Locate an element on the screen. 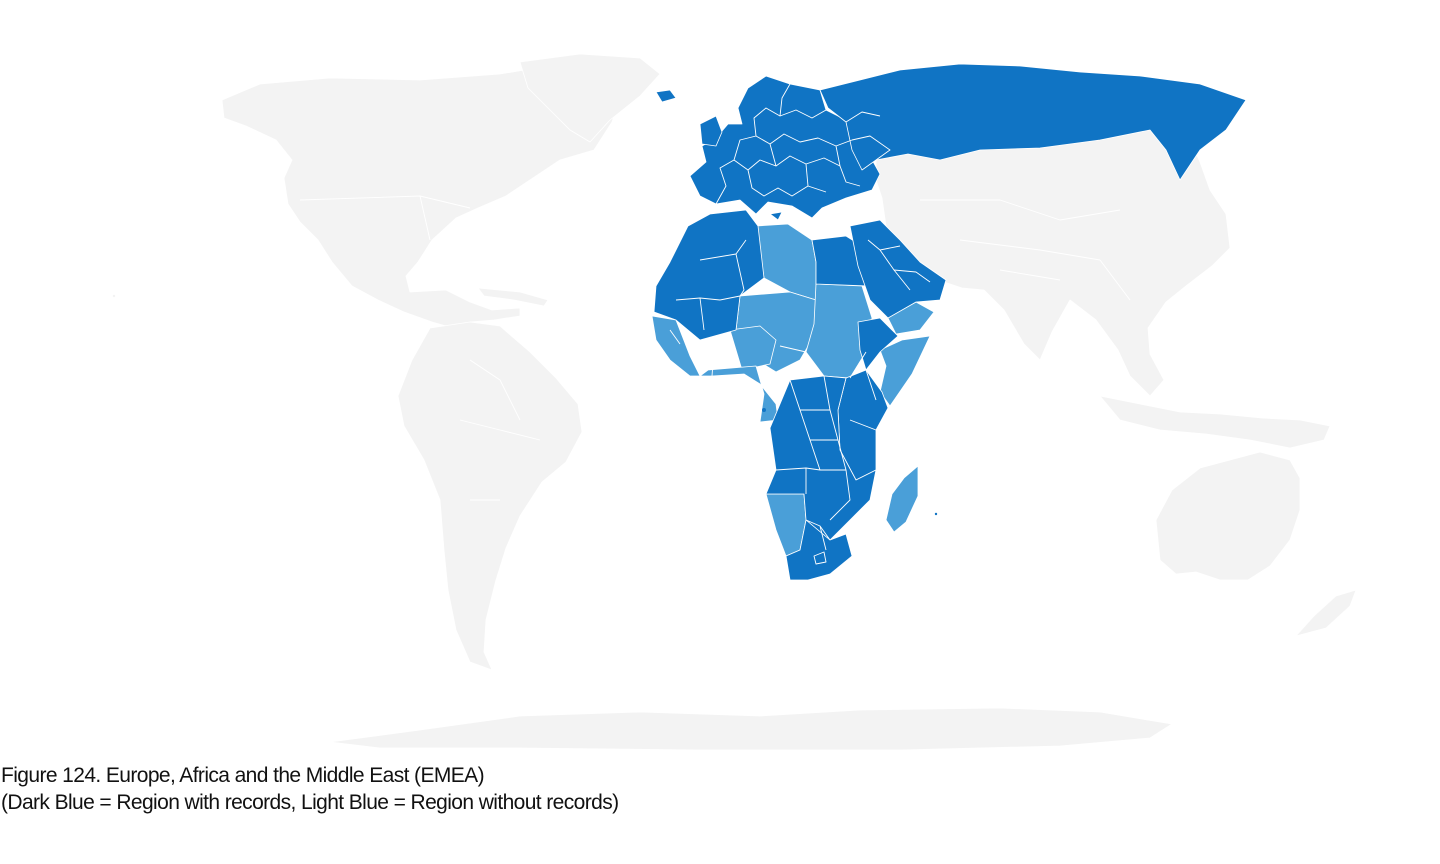  region-south-america is located at coordinates (490, 496).